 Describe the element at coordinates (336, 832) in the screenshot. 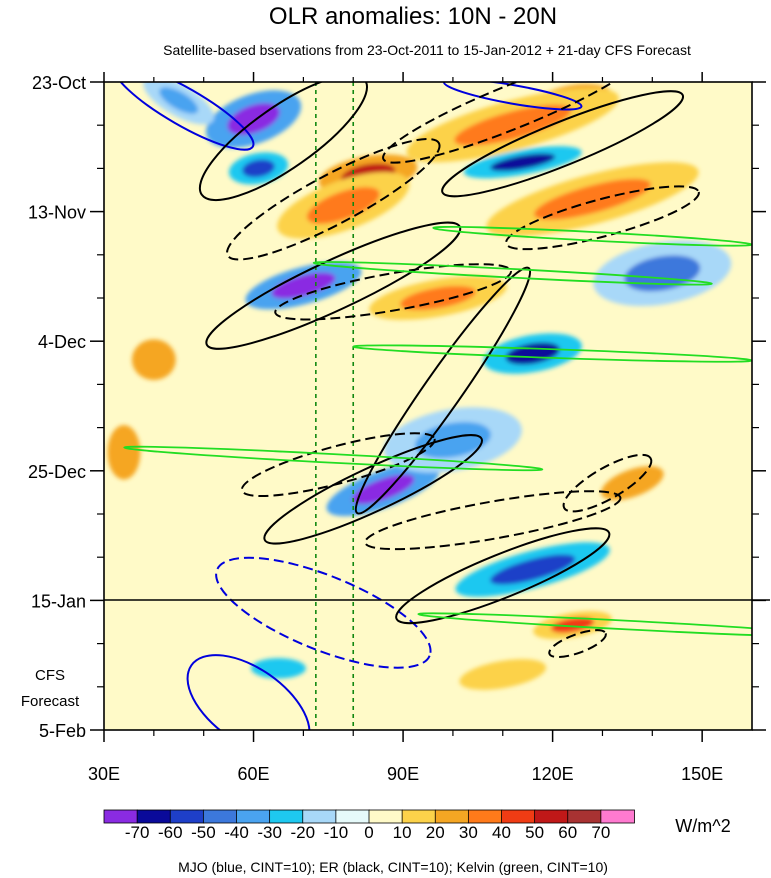

I see `colorbar-label-6: -10` at that location.